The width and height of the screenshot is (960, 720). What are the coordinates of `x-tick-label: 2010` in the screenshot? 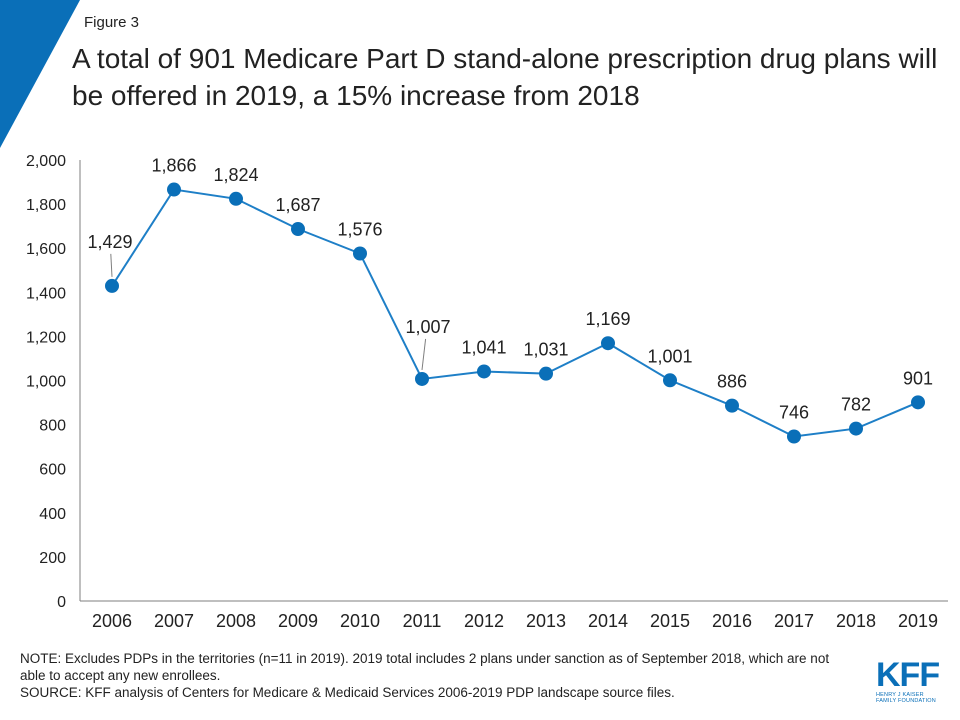 It's located at (360, 621).